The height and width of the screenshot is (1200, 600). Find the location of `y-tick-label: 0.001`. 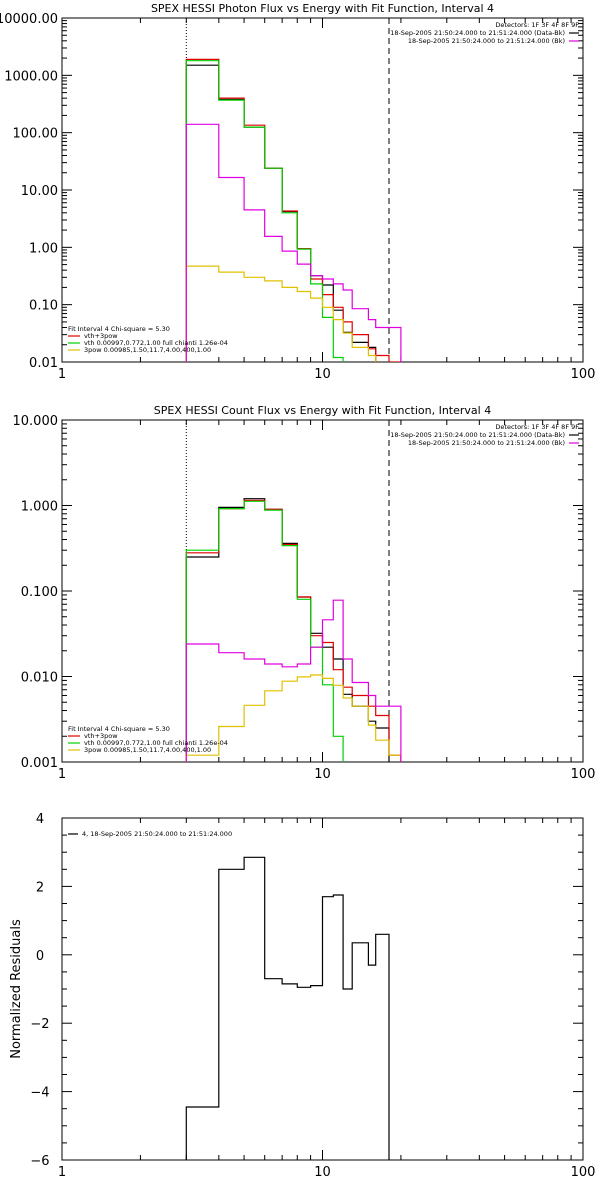

y-tick-label: 0.001 is located at coordinates (39, 763).